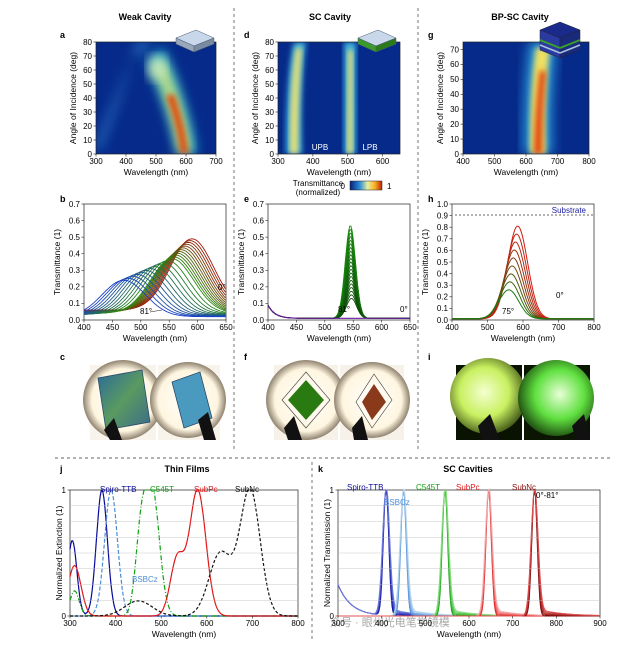  What do you see at coordinates (87, 42) in the screenshot?
I see `y-tick-label-a: 80` at bounding box center [87, 42].